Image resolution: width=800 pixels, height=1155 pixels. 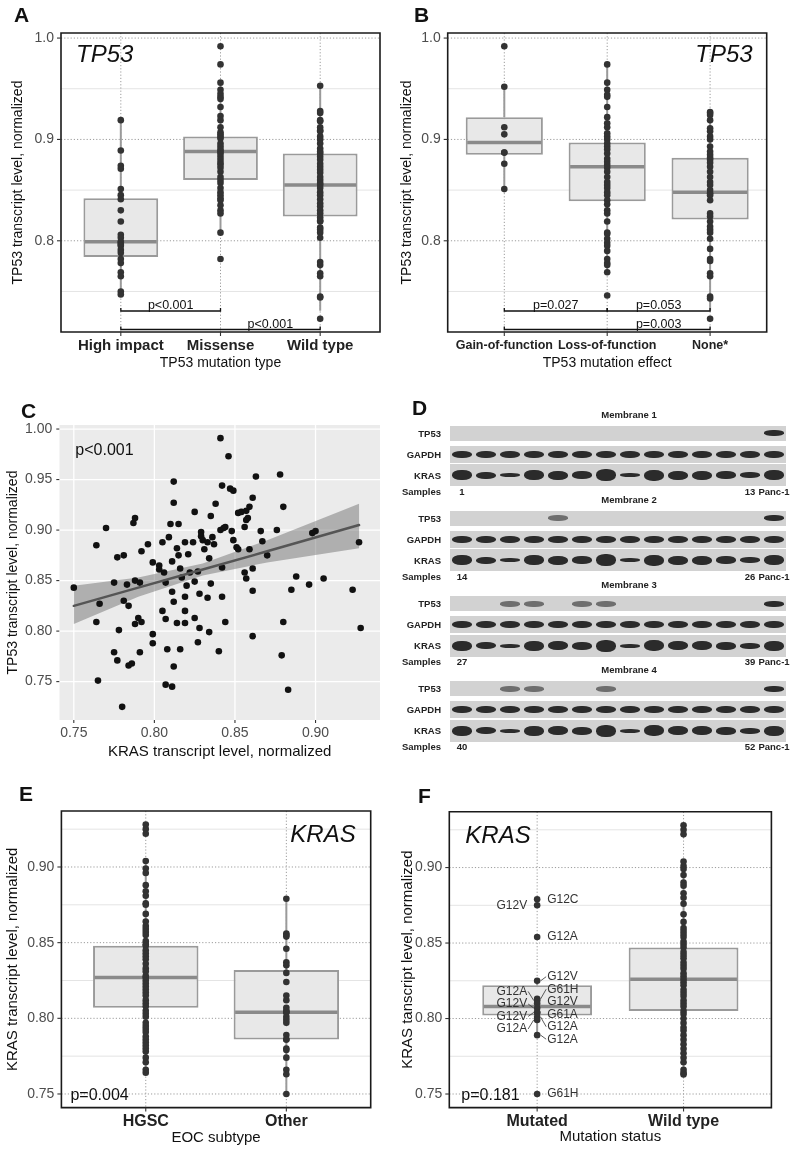 What do you see at coordinates (629, 499) in the screenshot?
I see `text: Membrane 2` at bounding box center [629, 499].